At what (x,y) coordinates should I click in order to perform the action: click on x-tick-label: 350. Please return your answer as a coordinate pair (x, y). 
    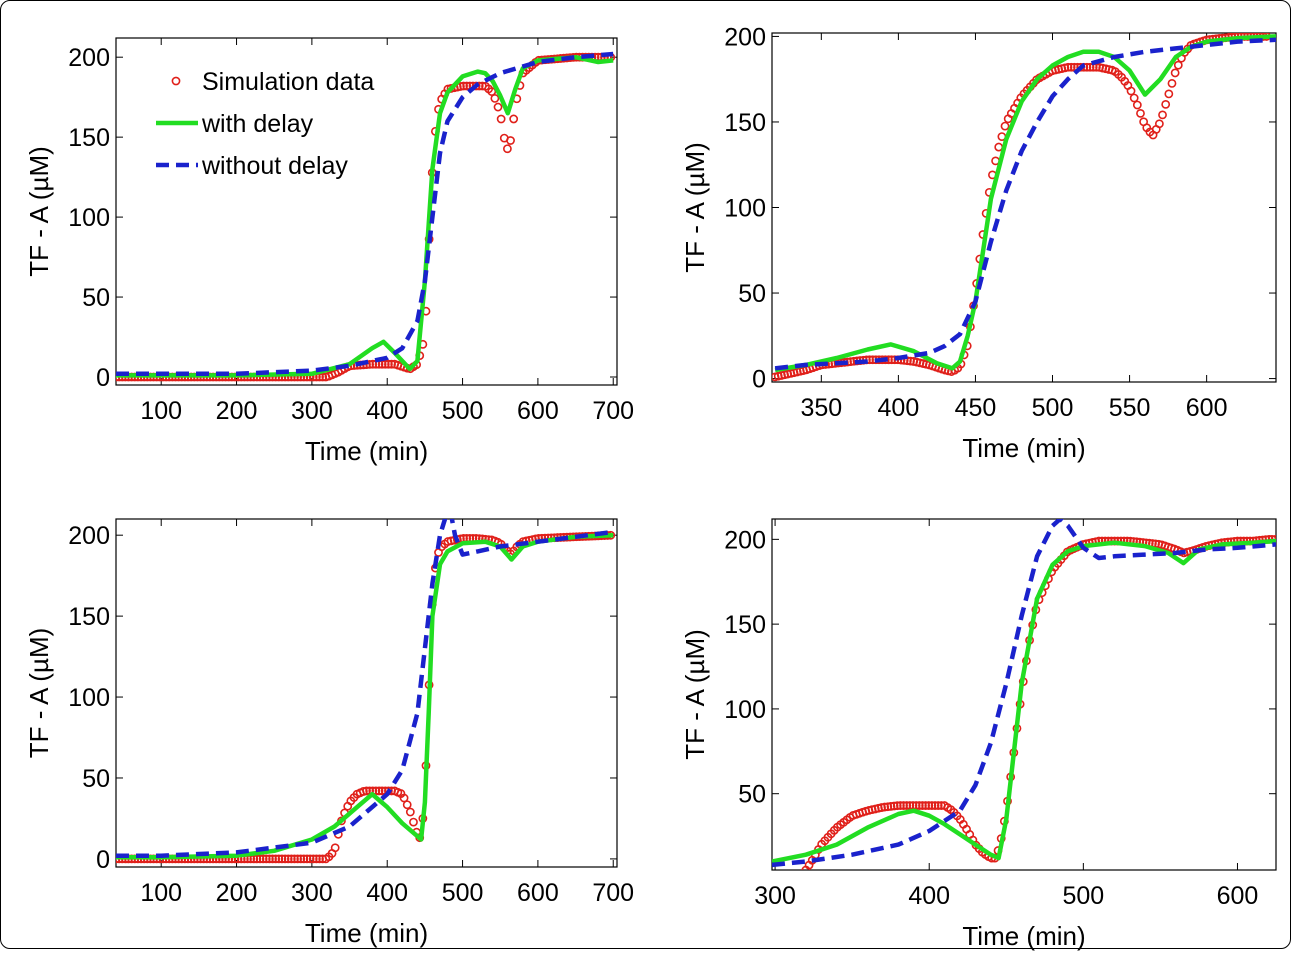
    Looking at the image, I should click on (821, 408).